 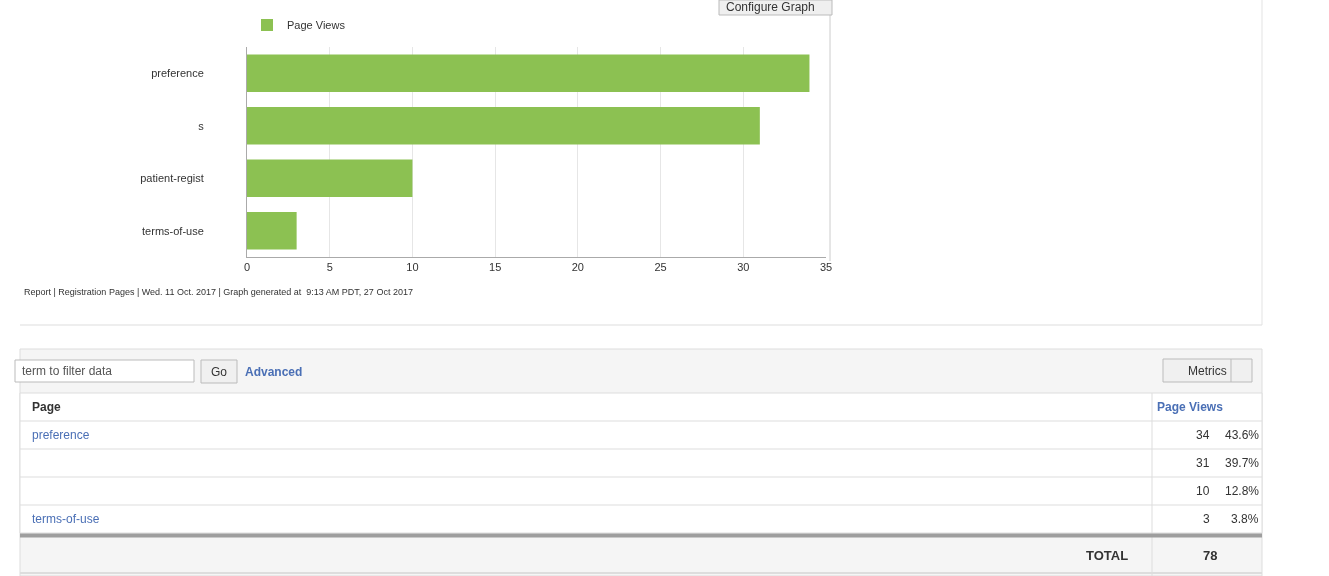 I want to click on text: Go, so click(x=219, y=372).